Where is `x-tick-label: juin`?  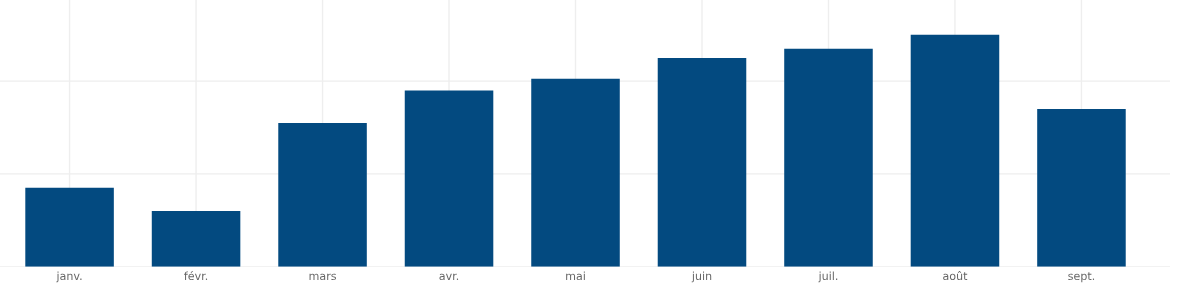
x-tick-label: juin is located at coordinates (701, 277).